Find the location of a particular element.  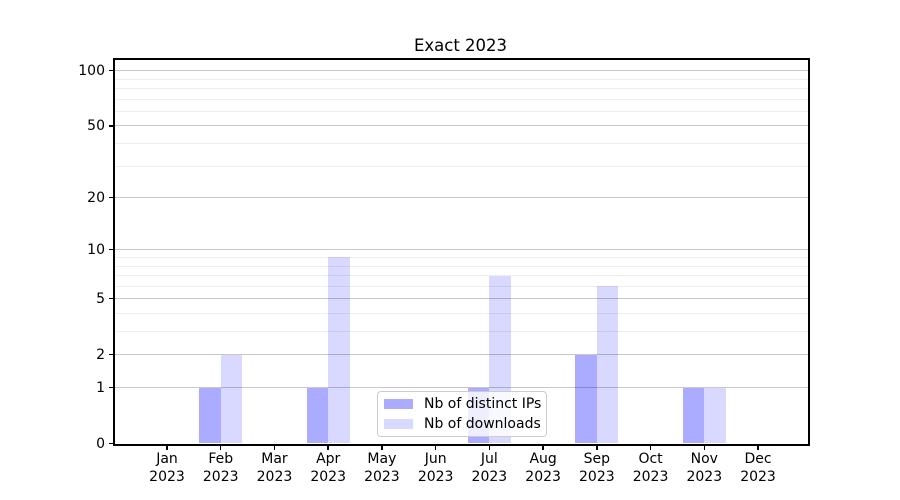

y-tick-label: 100 is located at coordinates (91, 70).